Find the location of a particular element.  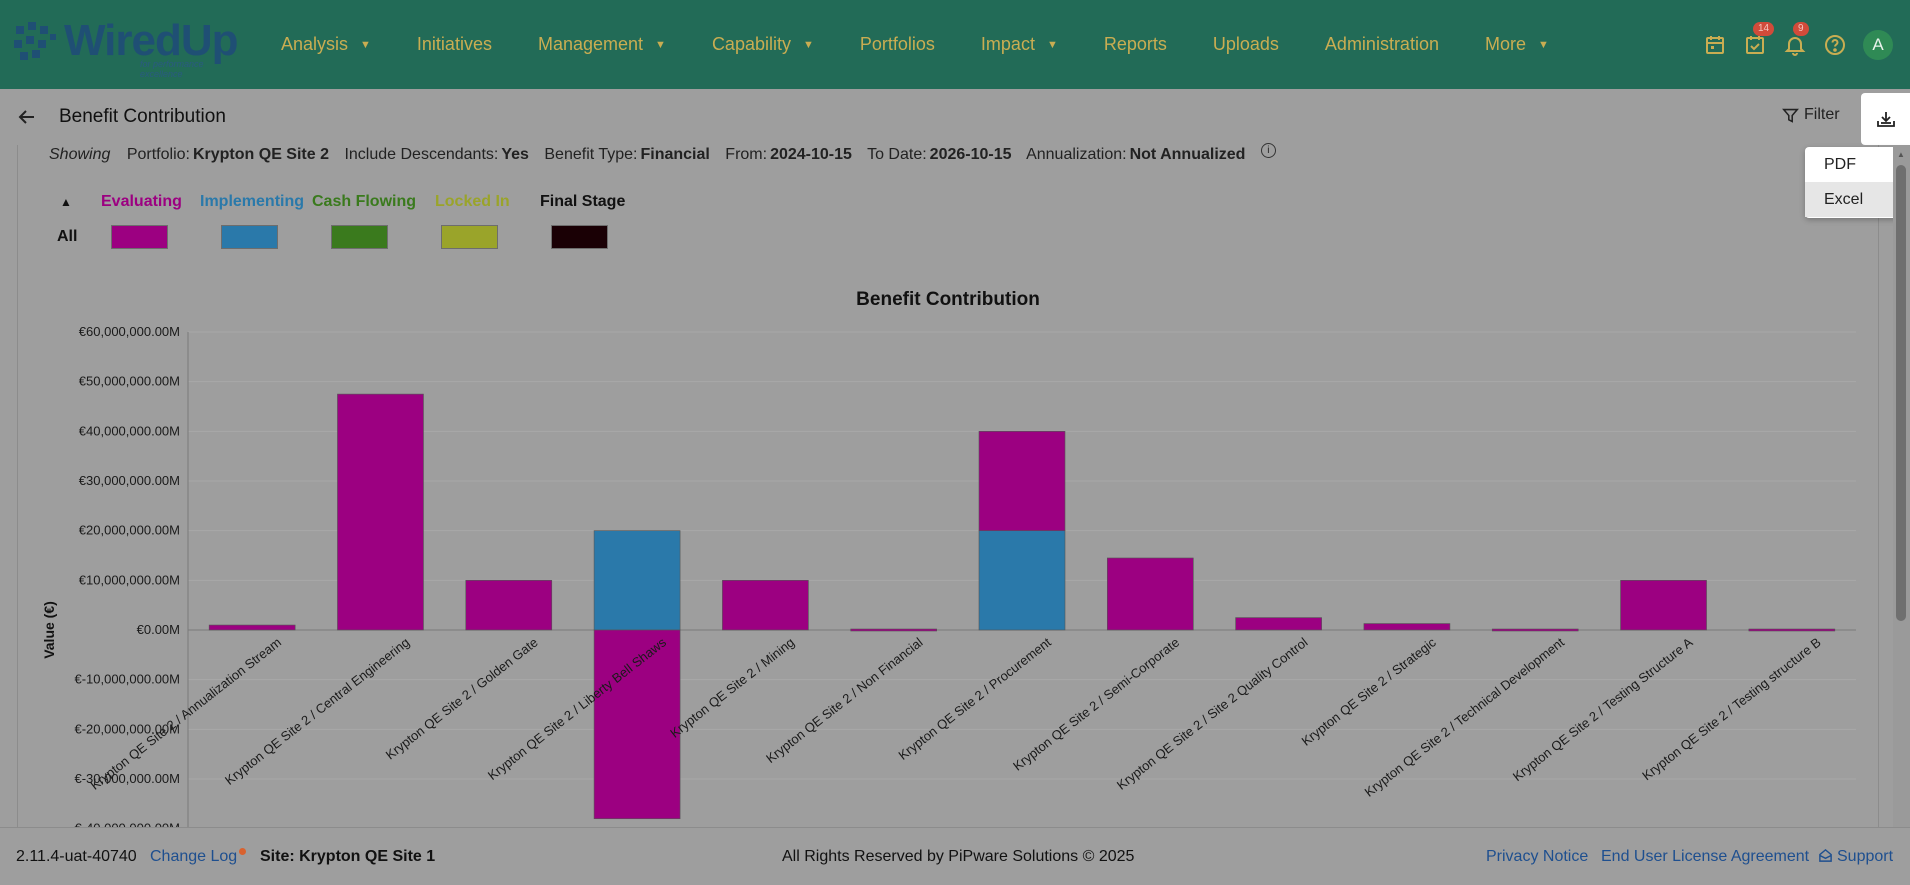

export-pdf-option: PDF is located at coordinates (1840, 164).